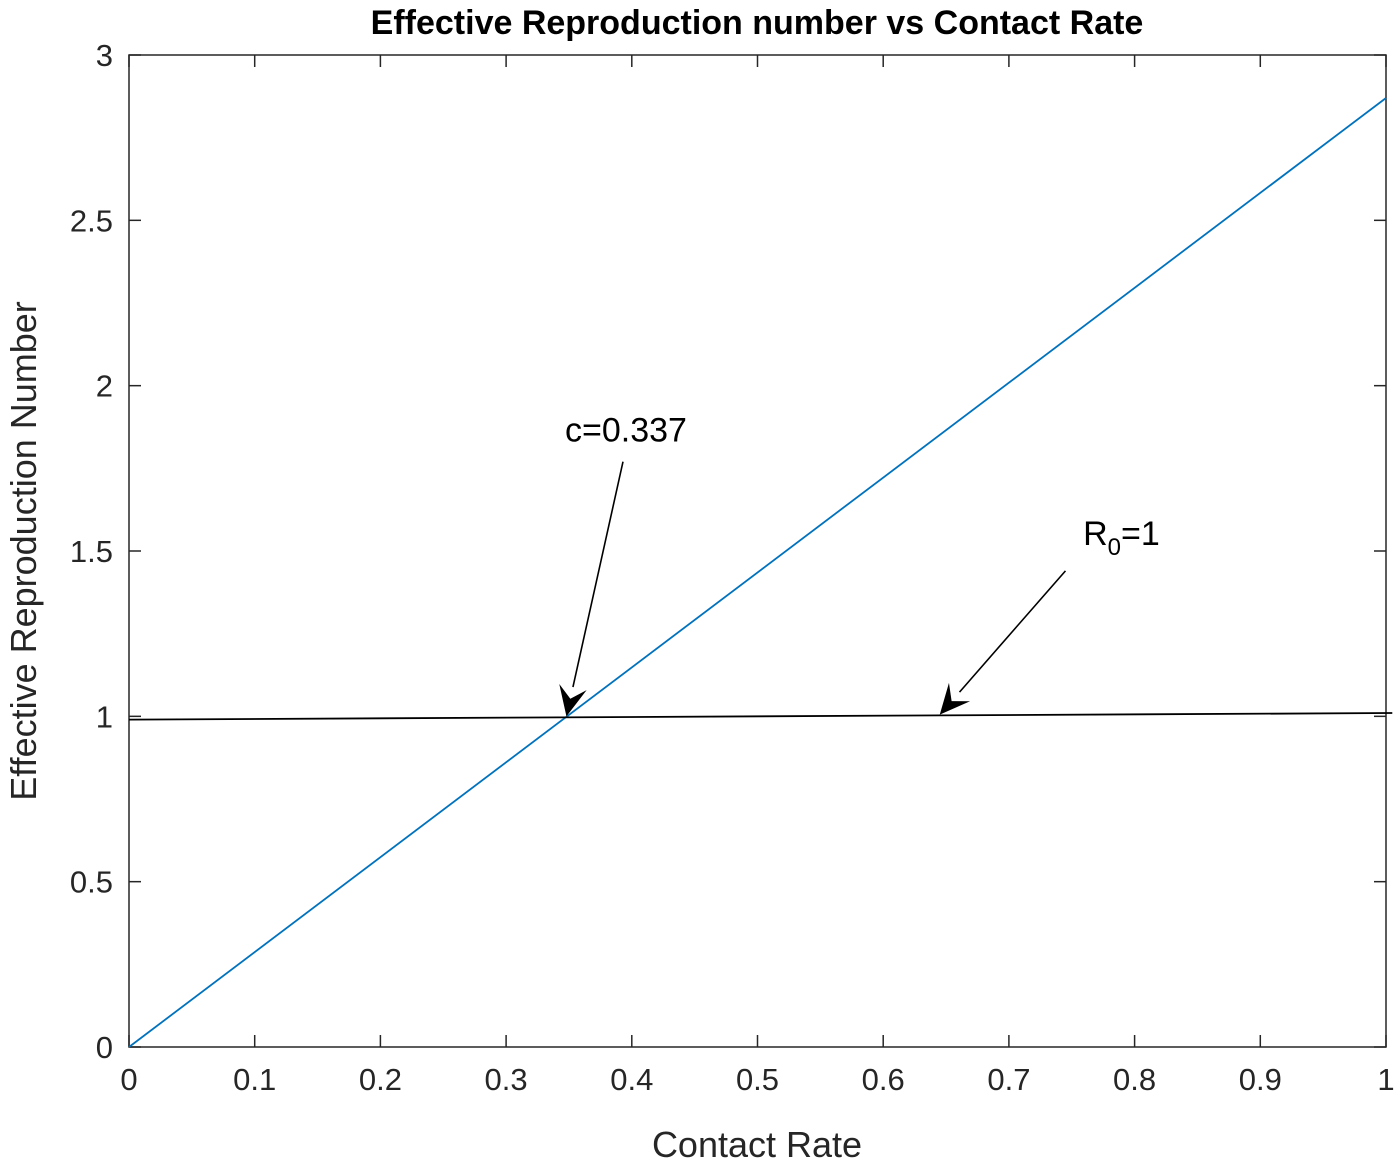  I want to click on x-axis-label: Contact Rate, so click(757, 1144).